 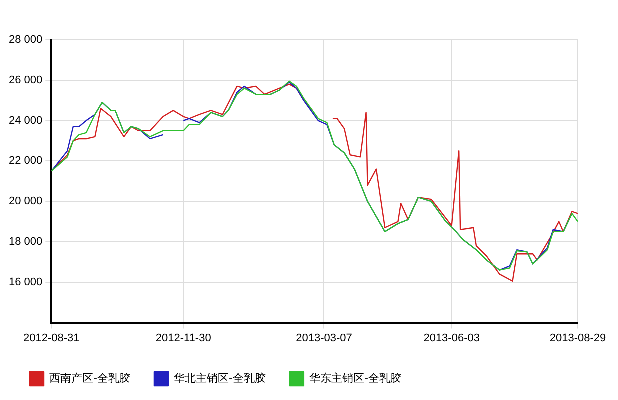 What do you see at coordinates (25, 80) in the screenshot?
I see `y-tick-label: 26 000` at bounding box center [25, 80].